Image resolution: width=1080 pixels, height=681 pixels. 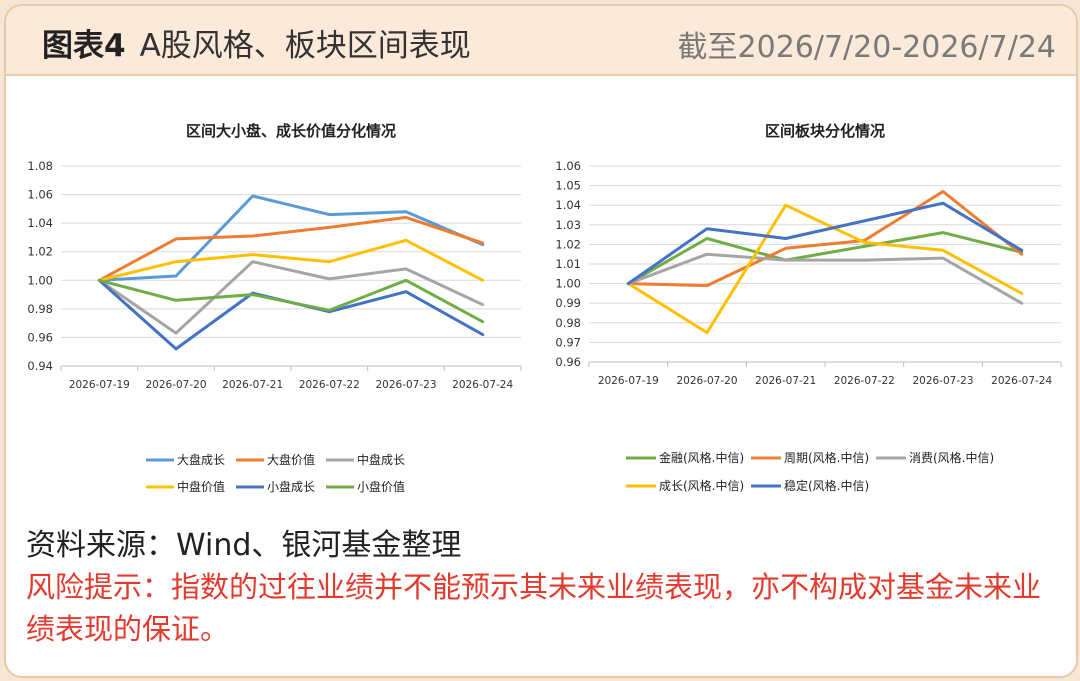 I want to click on figure-header: 图表4 A股风格、板块区间表现 截至2026/7/20-2026/7/24, so click(x=541, y=41).